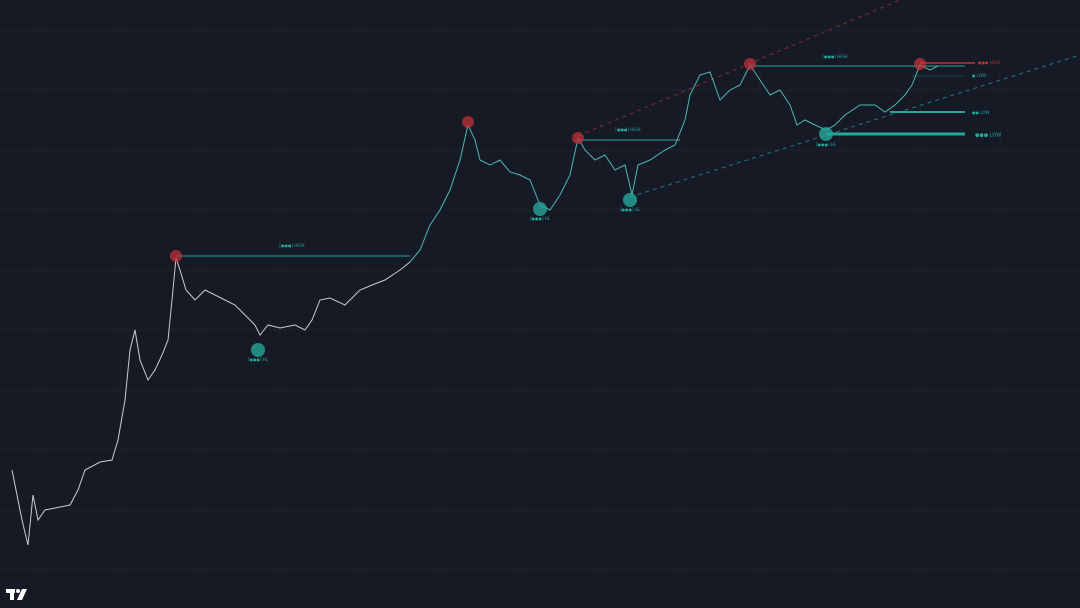  What do you see at coordinates (16, 594) in the screenshot?
I see `logo` at bounding box center [16, 594].